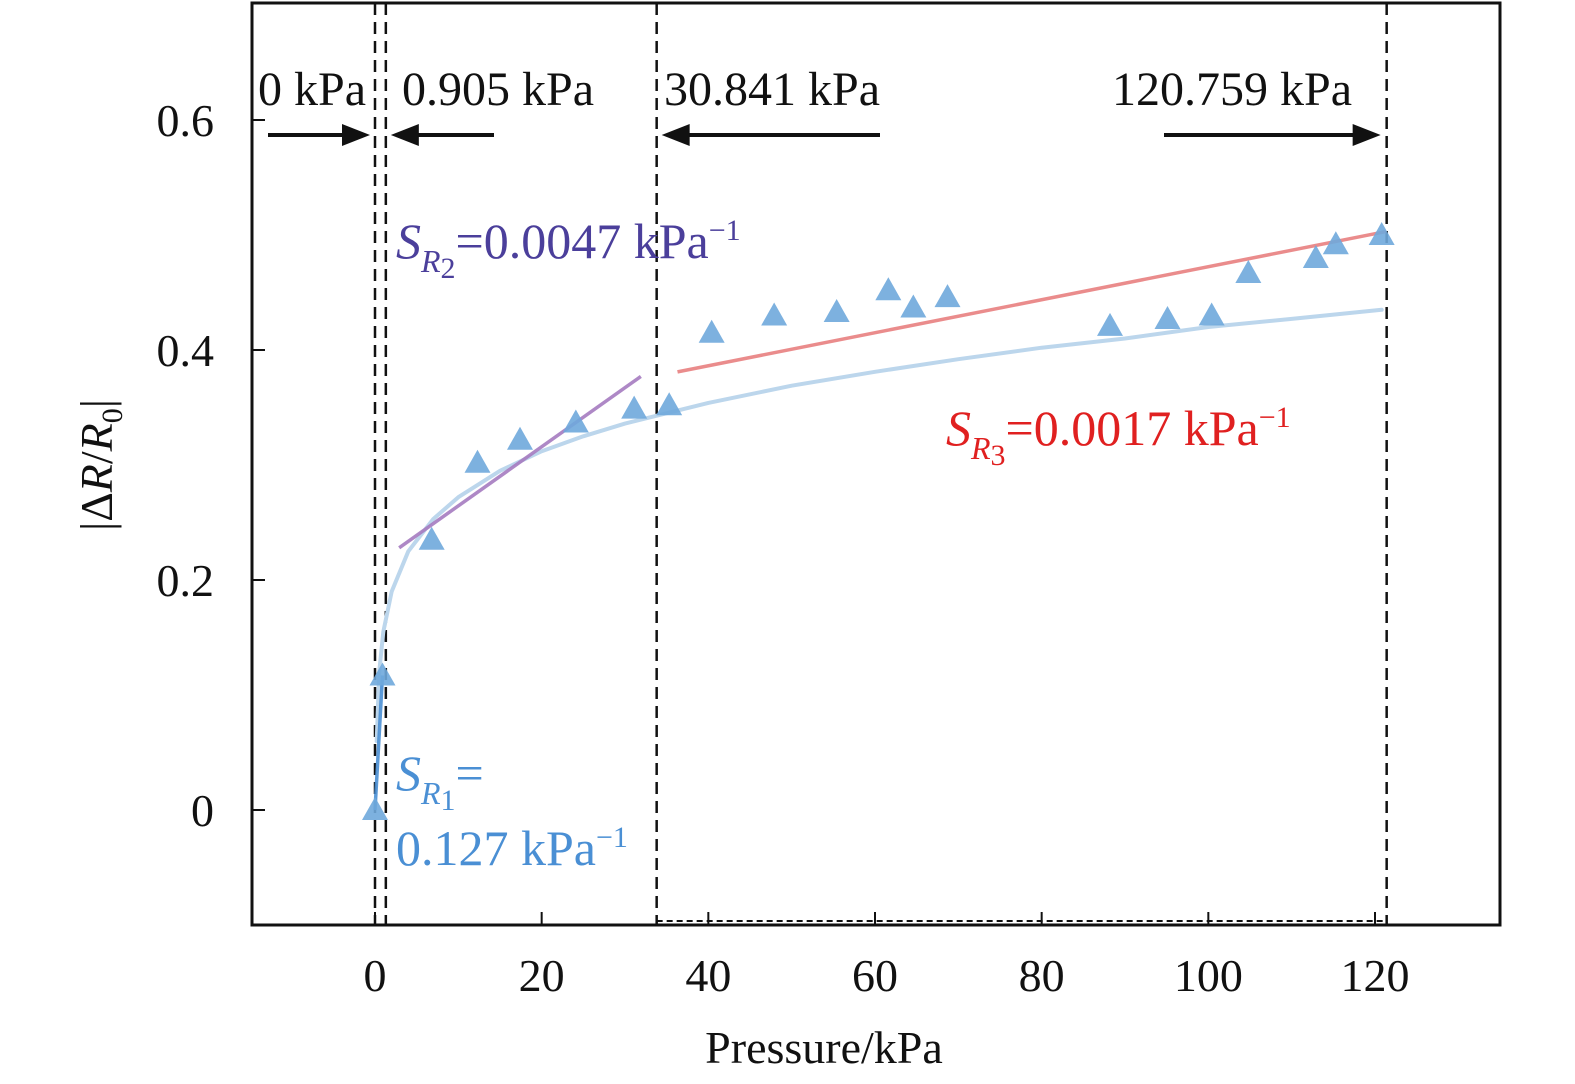 This screenshot has height=1084, width=1575. I want to click on svg-text: |ΔR/R0|, so click(100, 465).